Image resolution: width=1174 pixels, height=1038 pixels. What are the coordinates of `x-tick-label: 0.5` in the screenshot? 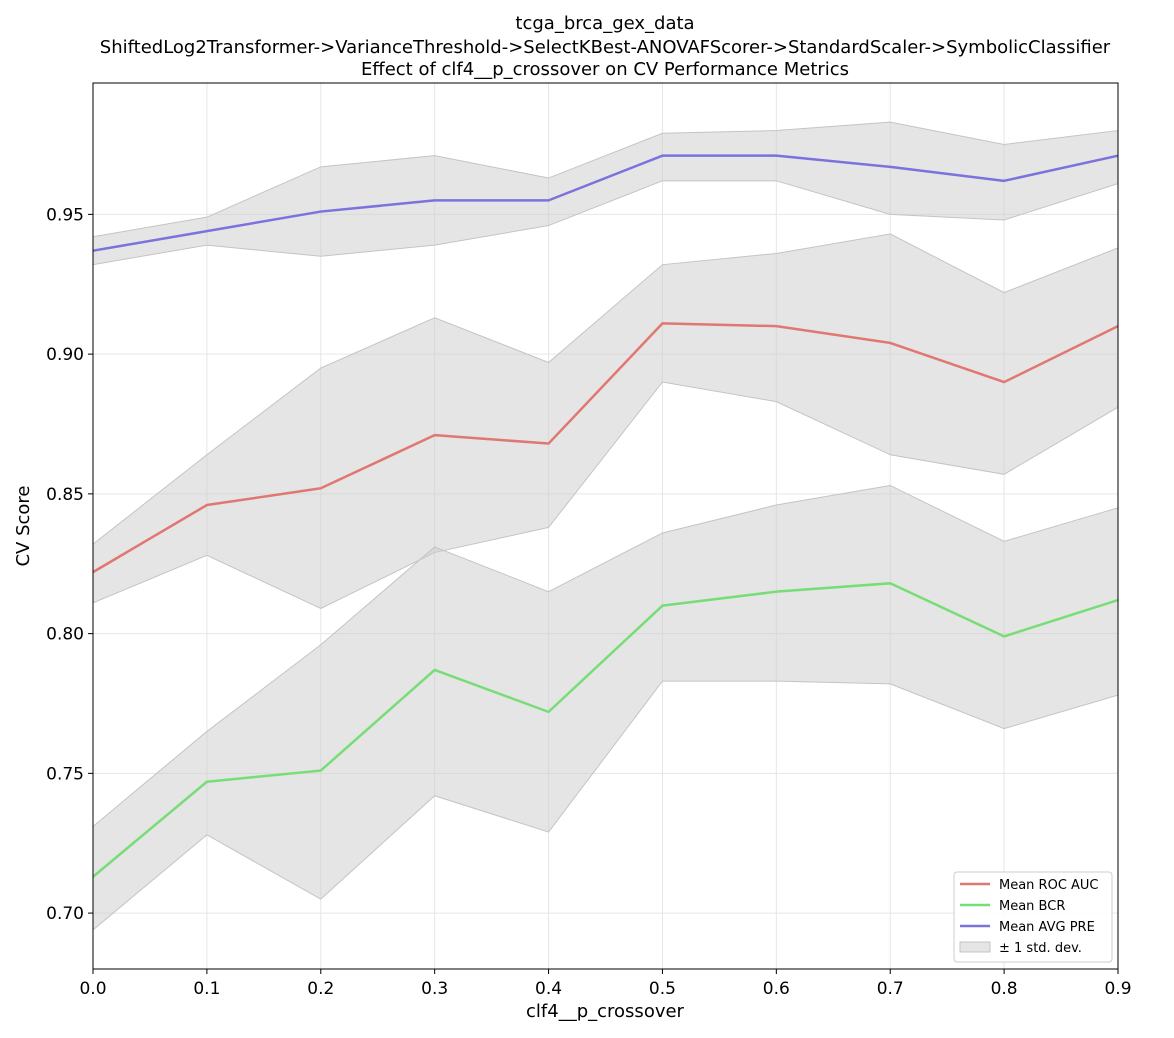 It's located at (662, 989).